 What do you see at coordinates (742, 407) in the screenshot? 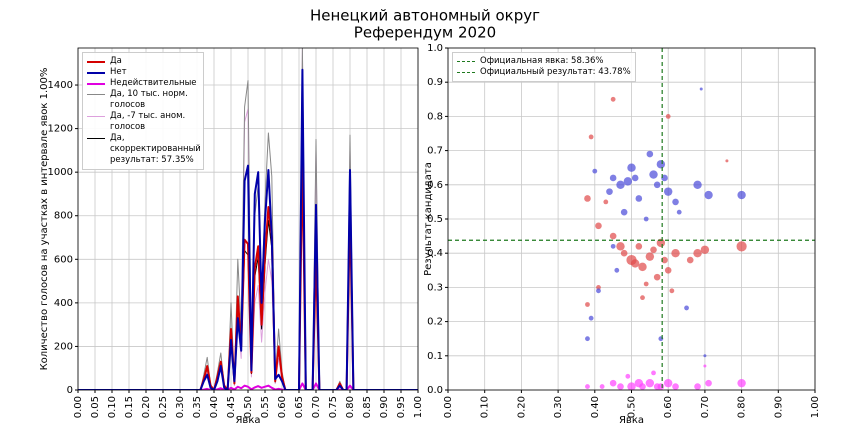
I see `x-tick-label: 0.80` at bounding box center [742, 407].